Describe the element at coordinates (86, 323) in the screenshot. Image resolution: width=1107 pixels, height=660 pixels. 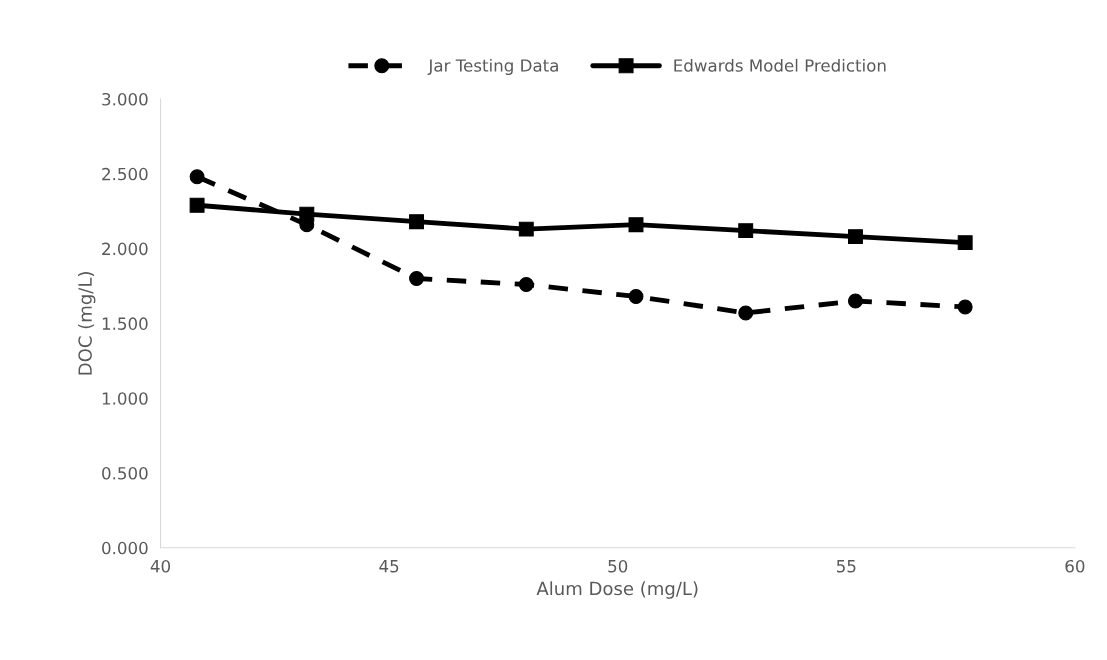
I see `y-axis-title: DOC (mg/L)` at that location.